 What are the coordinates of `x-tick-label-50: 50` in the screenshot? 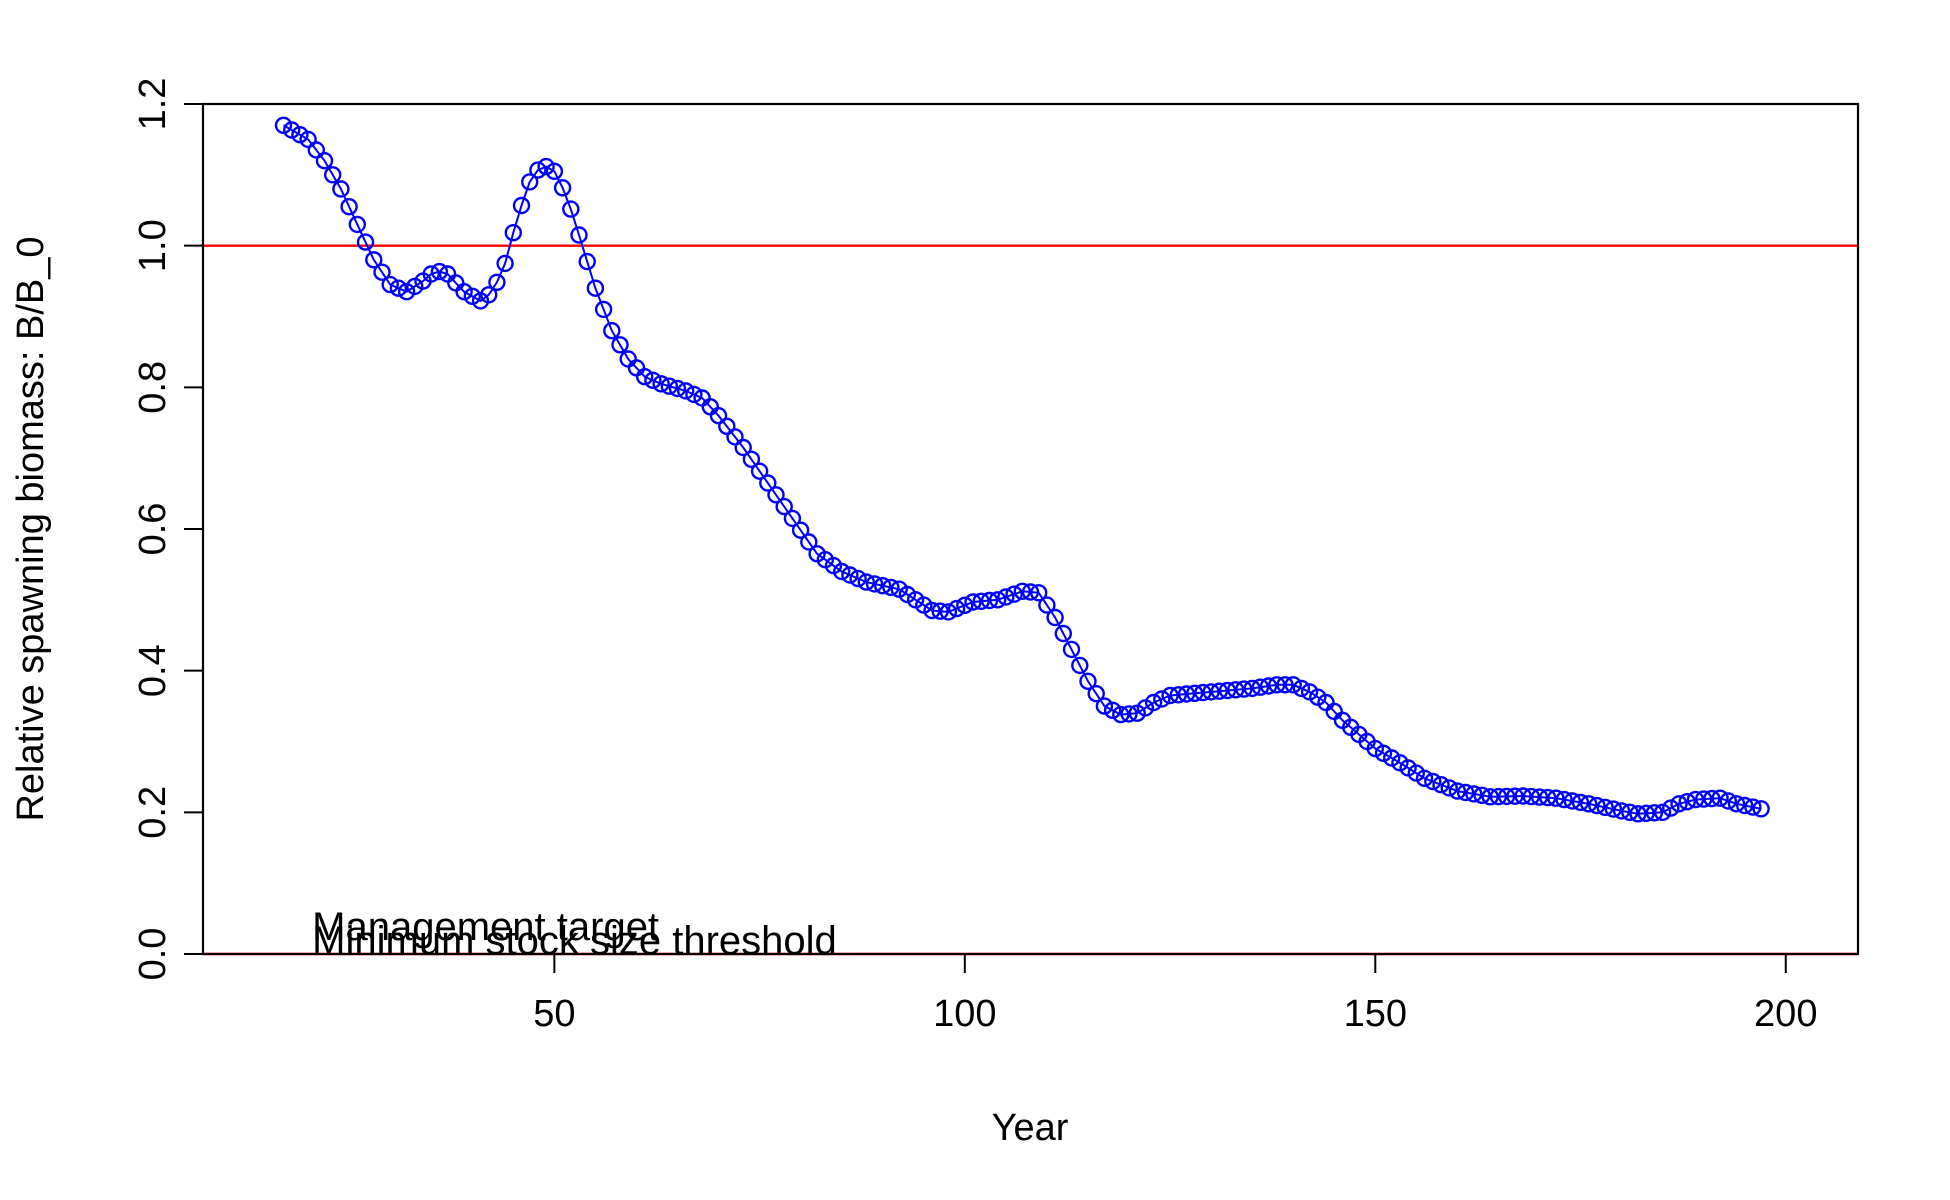 It's located at (554, 1014).